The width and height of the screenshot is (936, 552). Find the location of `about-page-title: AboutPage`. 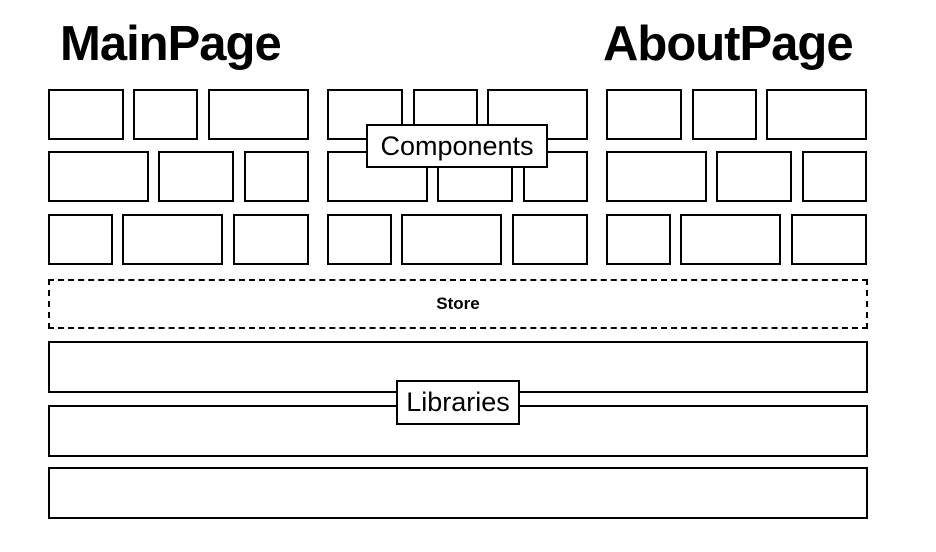

about-page-title: AboutPage is located at coordinates (728, 44).